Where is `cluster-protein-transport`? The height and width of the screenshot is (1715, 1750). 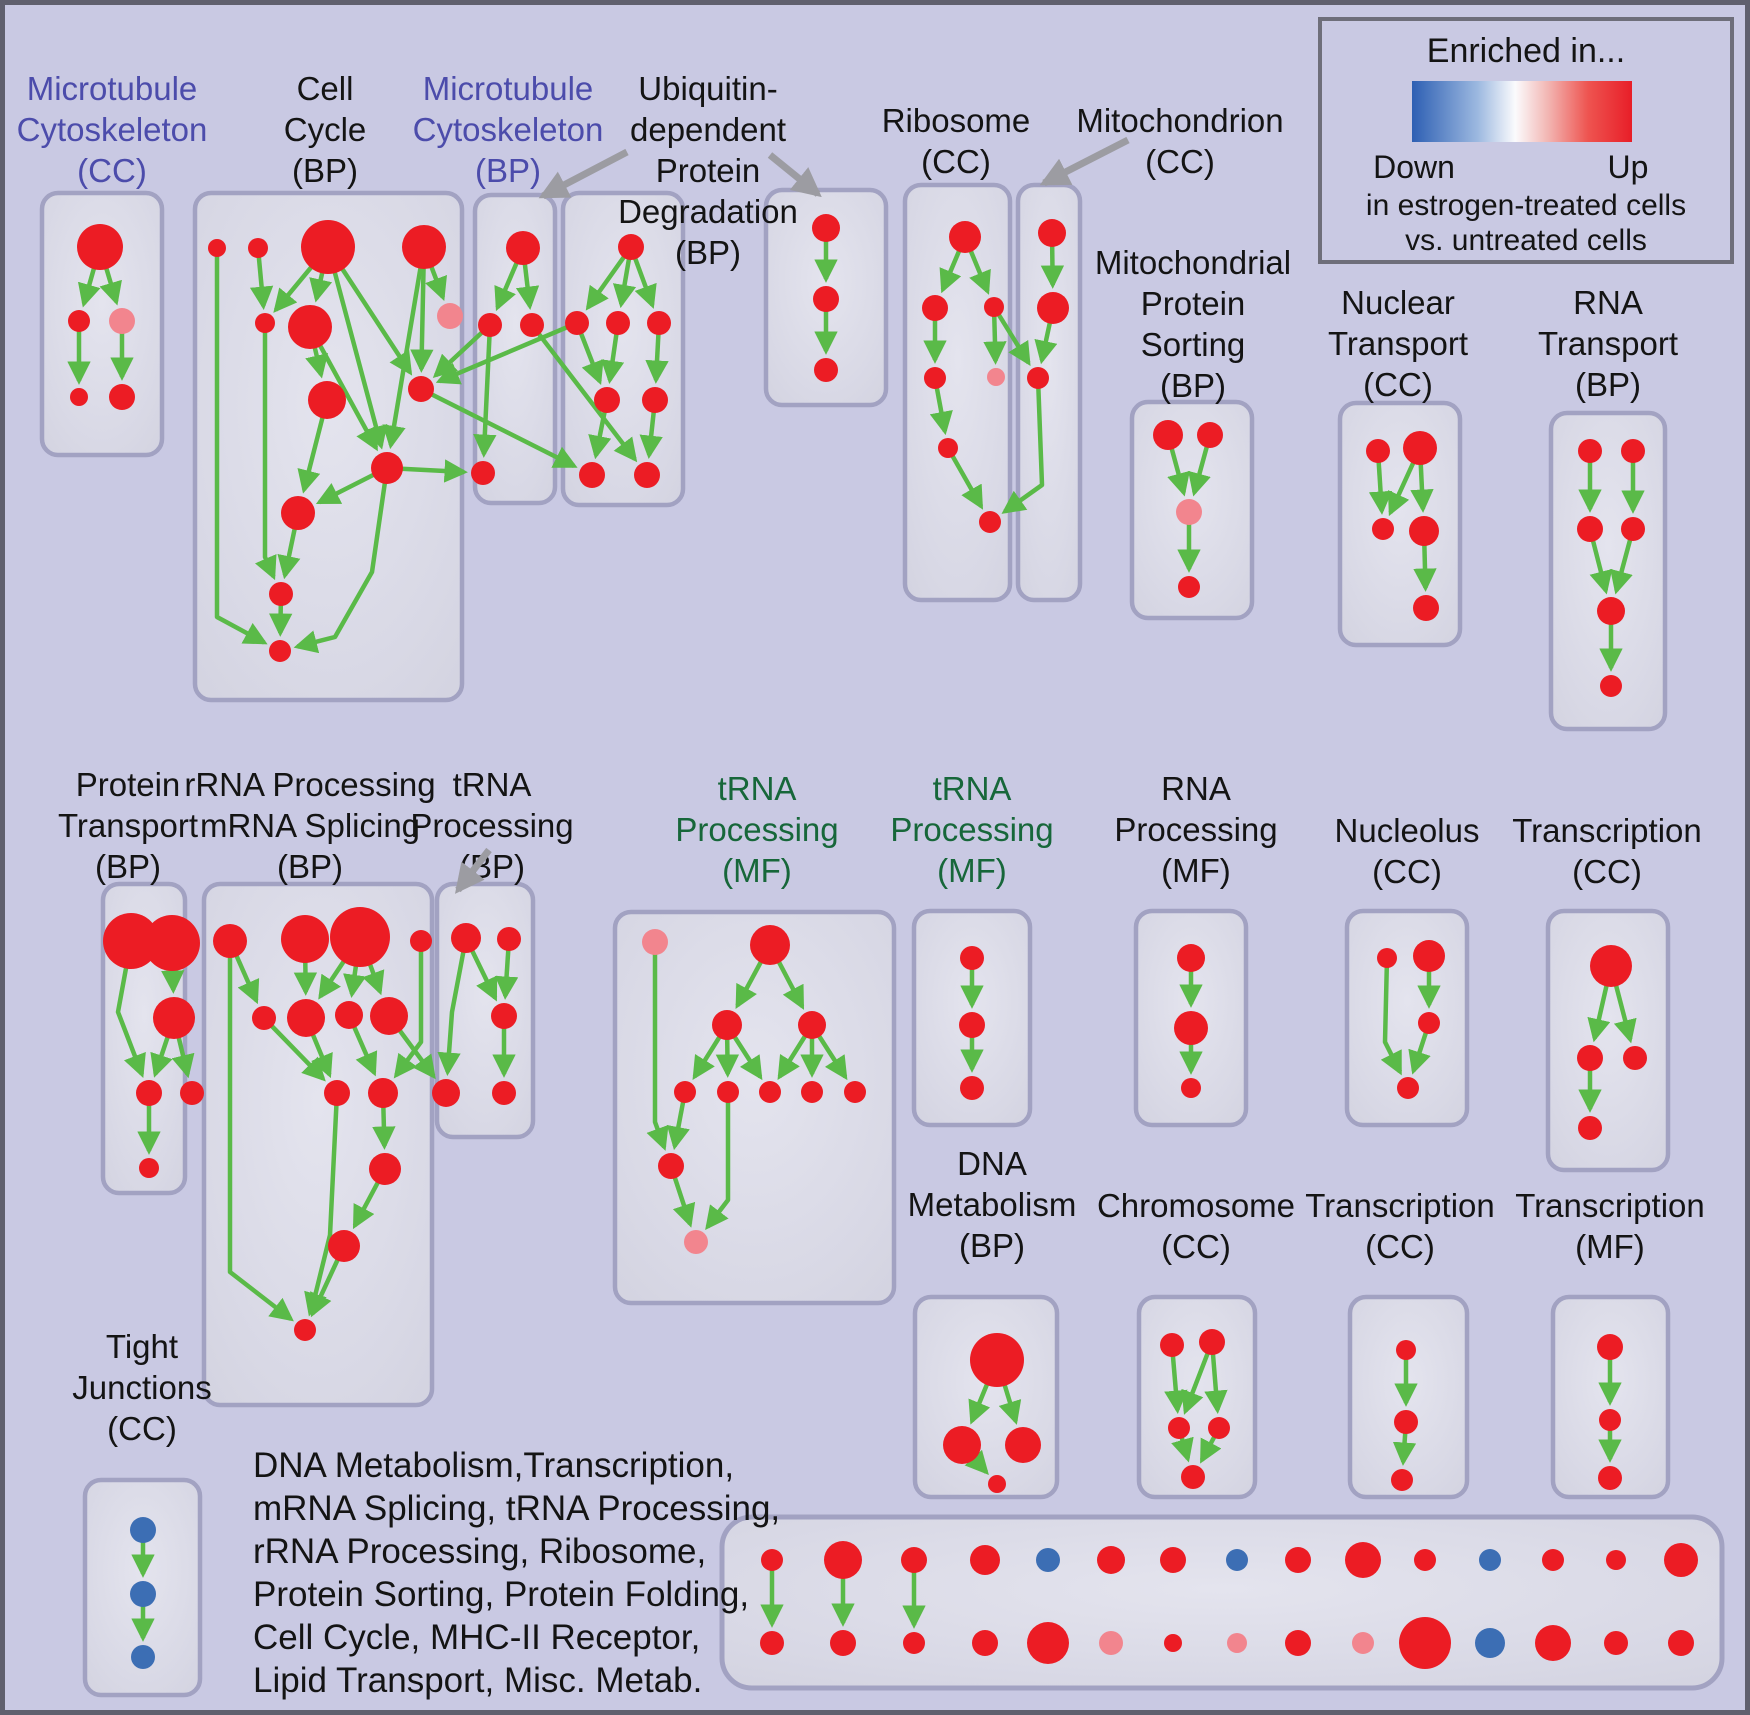 cluster-protein-transport is located at coordinates (153, 1045).